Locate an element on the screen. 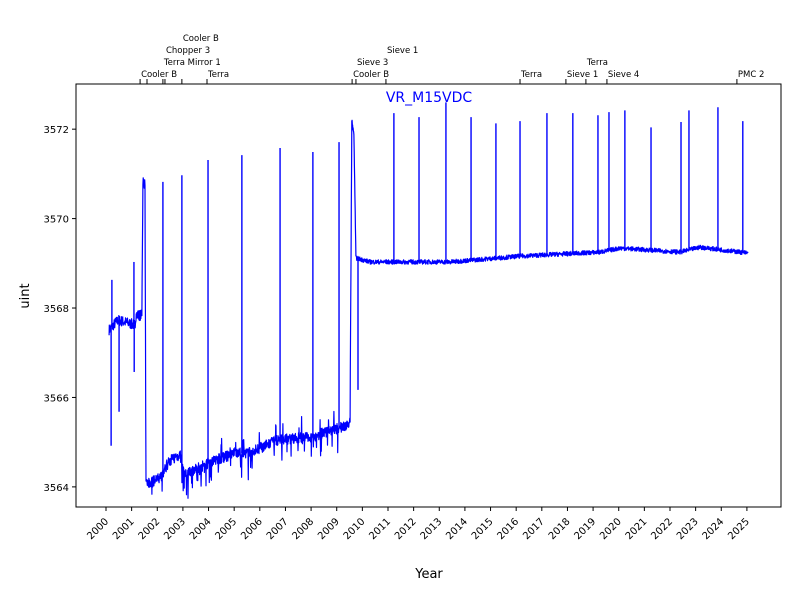 The height and width of the screenshot is (600, 800). x-tick-label: 2022 is located at coordinates (662, 529).